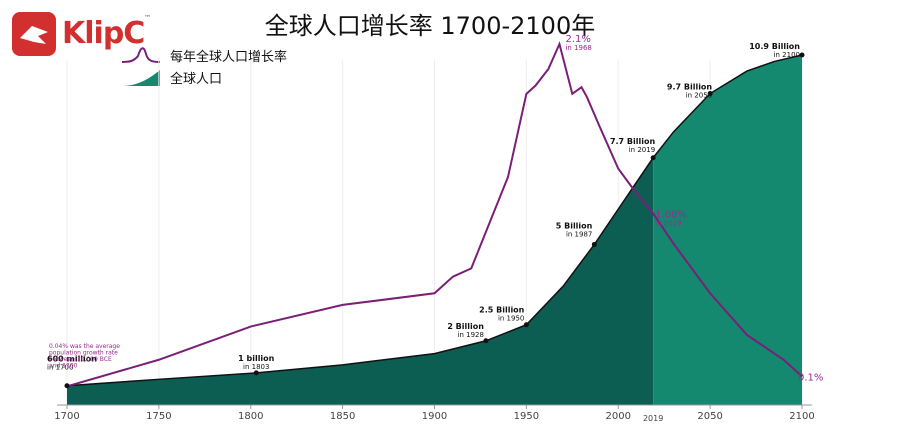 The height and width of the screenshot is (425, 900). I want to click on x-tick-label-1950: 1950, so click(526, 416).